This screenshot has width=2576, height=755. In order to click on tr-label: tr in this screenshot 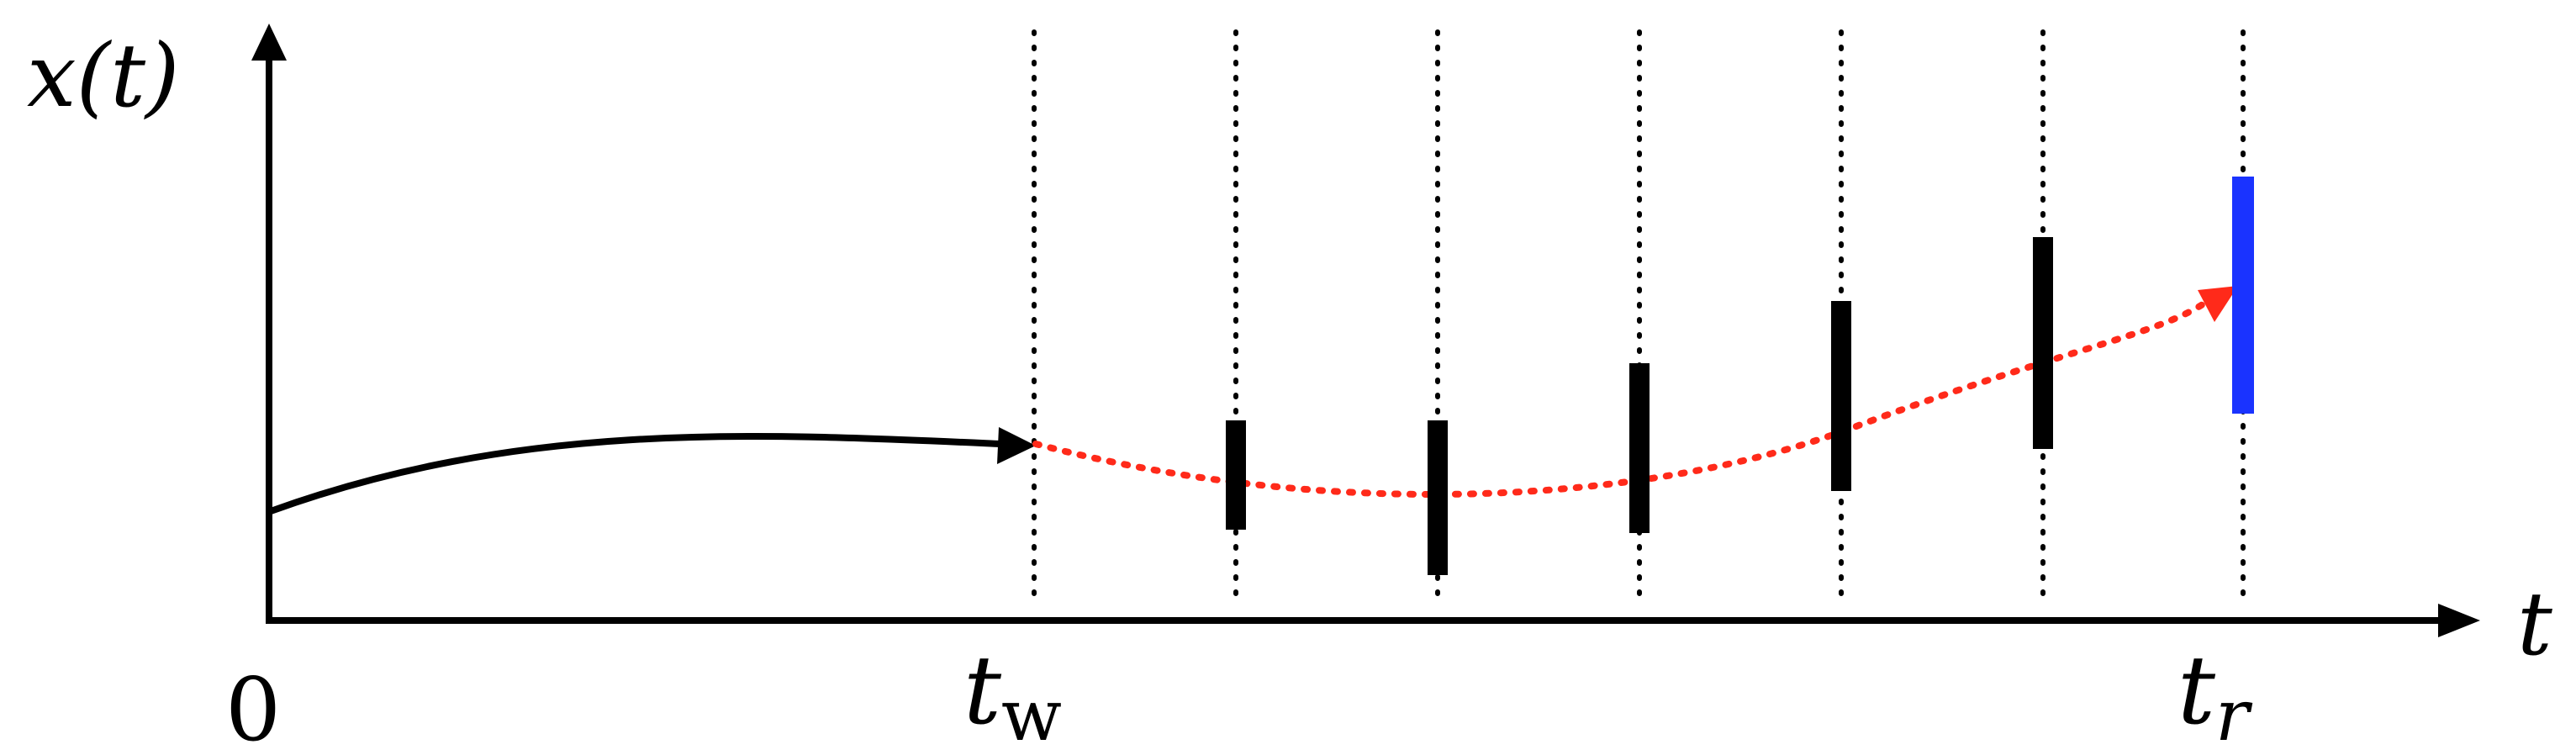, I will do `click(2215, 696)`.